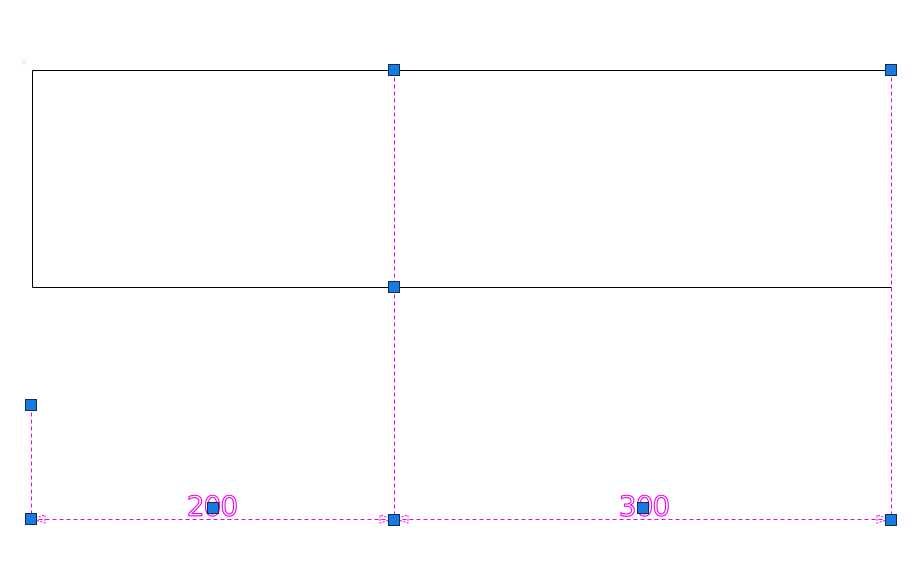 This screenshot has width=921, height=572. Describe the element at coordinates (394, 70) in the screenshot. I see `grip-ext-origin-middle-top` at that location.